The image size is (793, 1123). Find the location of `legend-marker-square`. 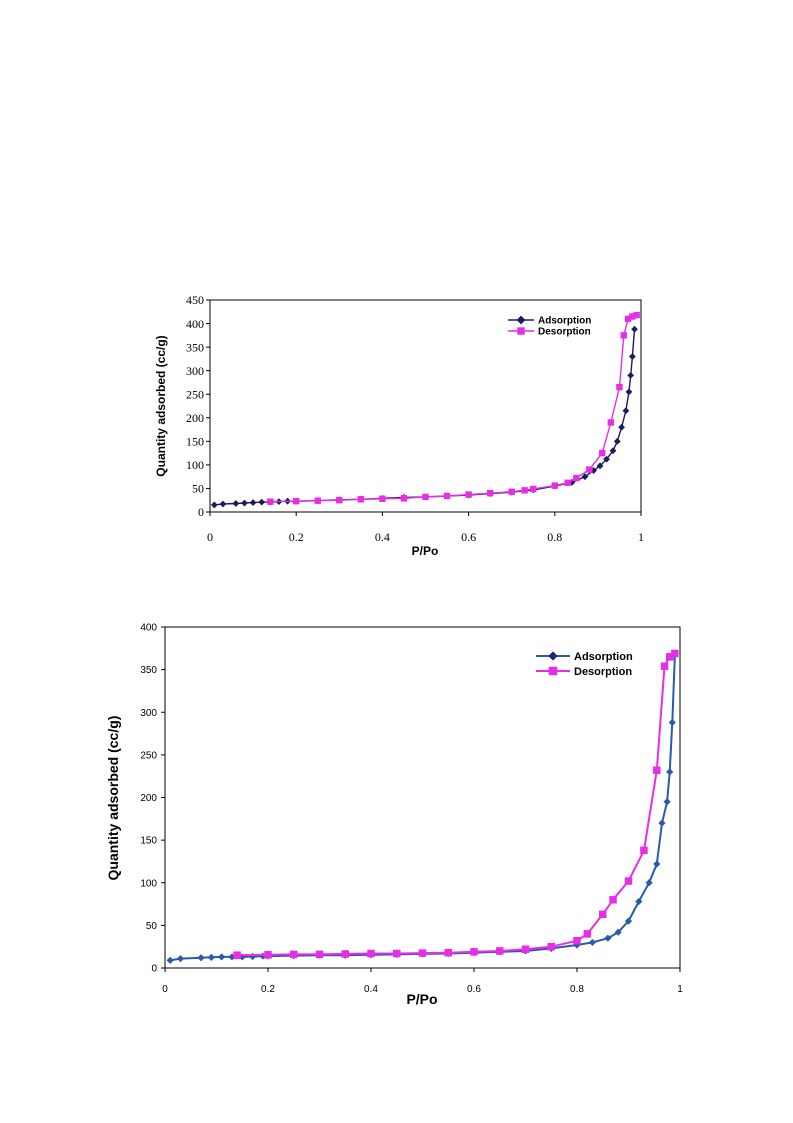

legend-marker-square is located at coordinates (553, 671).